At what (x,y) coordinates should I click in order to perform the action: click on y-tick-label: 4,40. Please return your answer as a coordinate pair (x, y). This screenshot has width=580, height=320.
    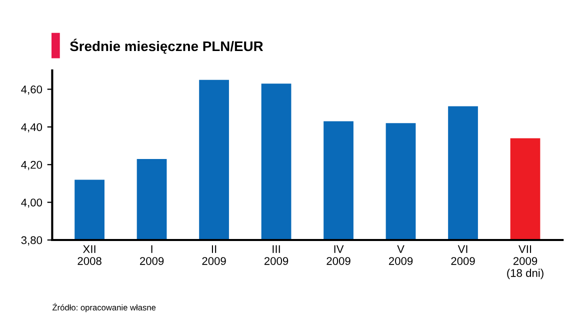
    Looking at the image, I should click on (31, 127).